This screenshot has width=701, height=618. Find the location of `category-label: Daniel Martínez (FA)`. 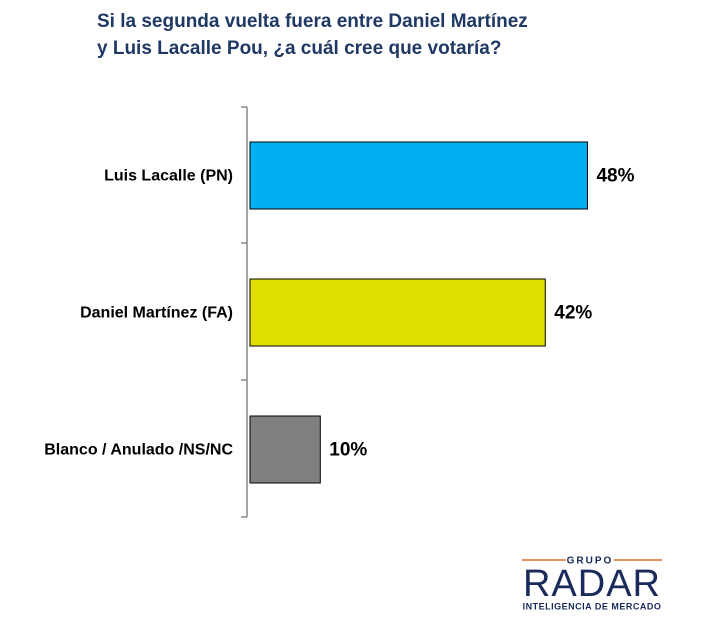

category-label: Daniel Martínez (FA) is located at coordinates (156, 313).